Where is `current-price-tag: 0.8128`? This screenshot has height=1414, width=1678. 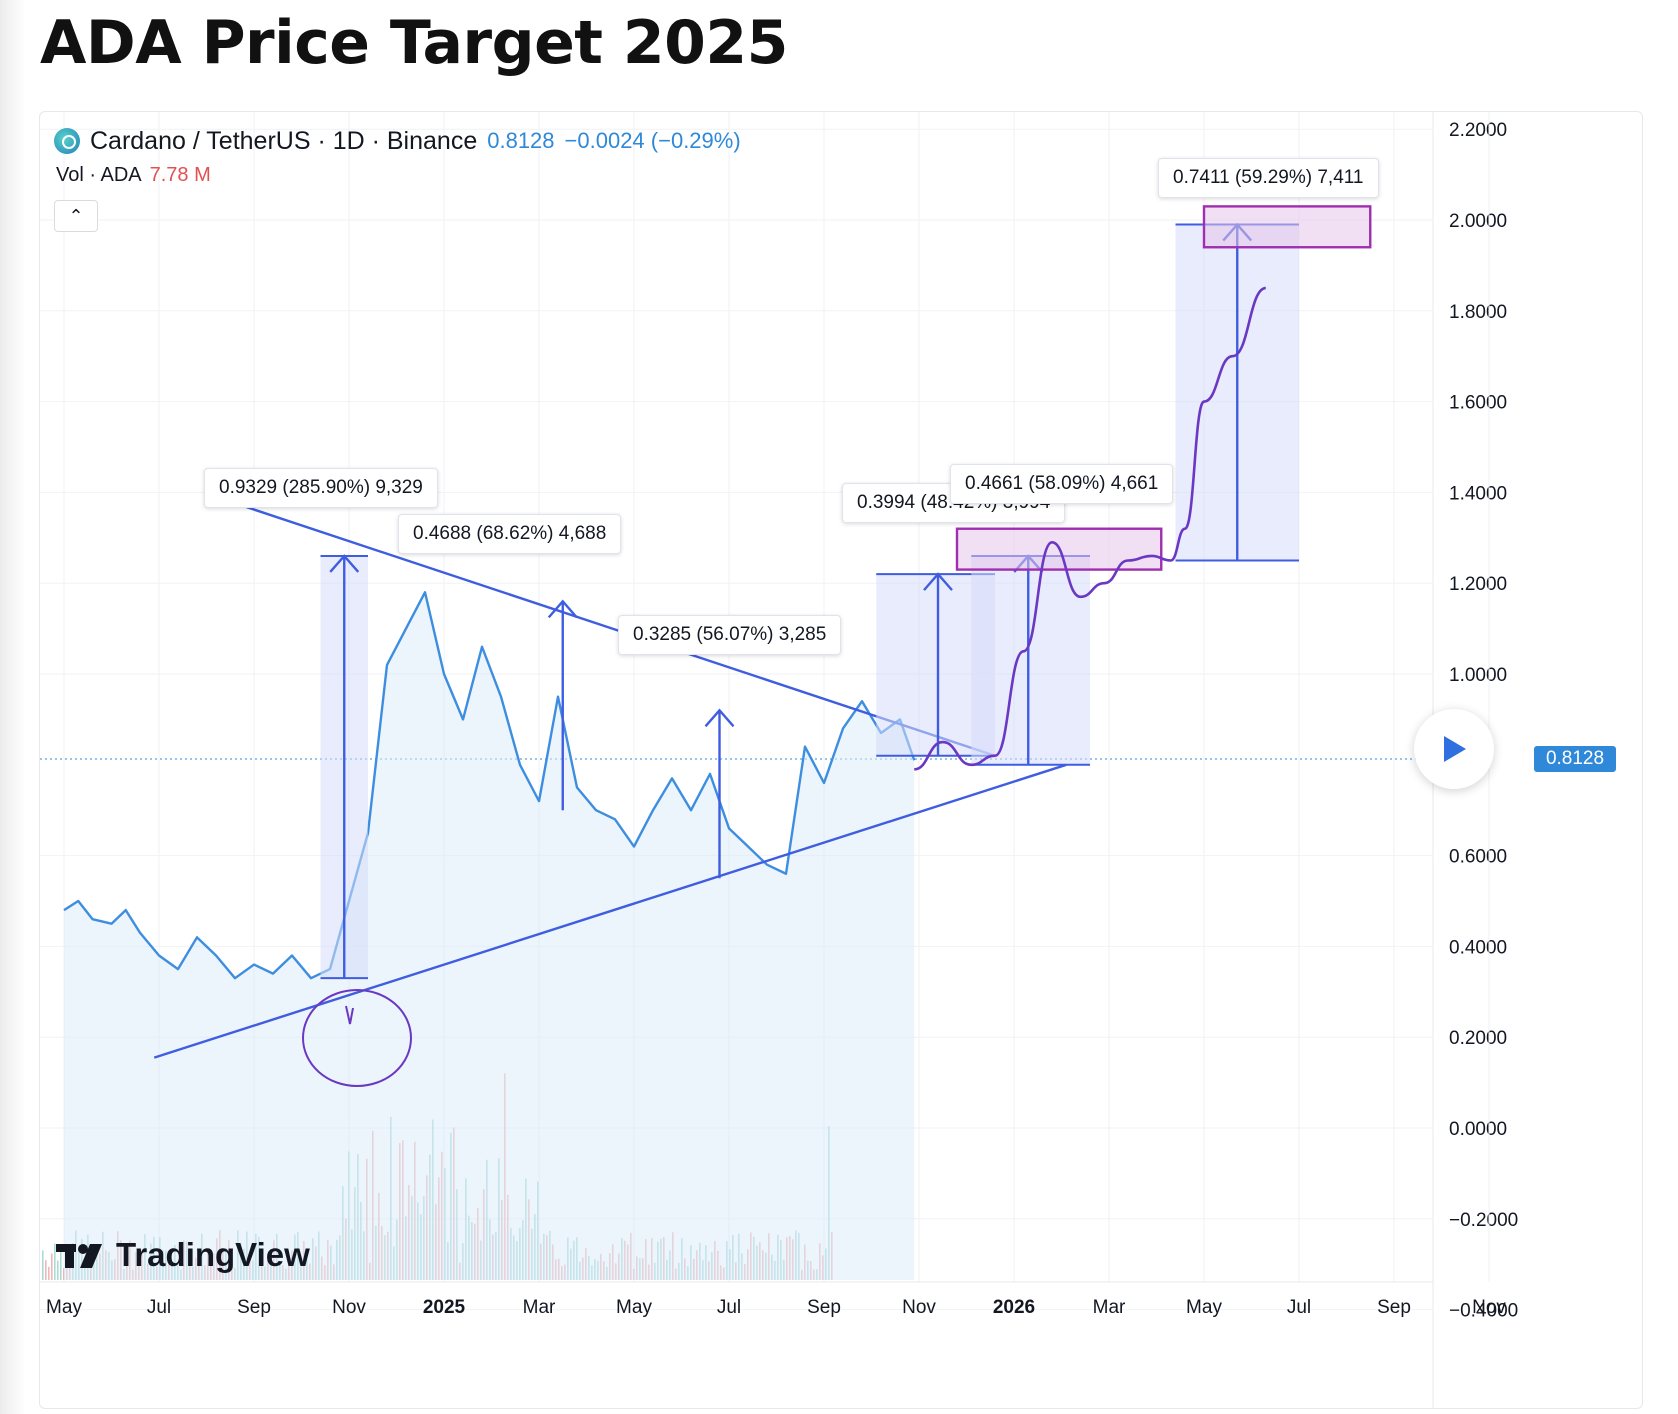 current-price-tag: 0.8128 is located at coordinates (1575, 759).